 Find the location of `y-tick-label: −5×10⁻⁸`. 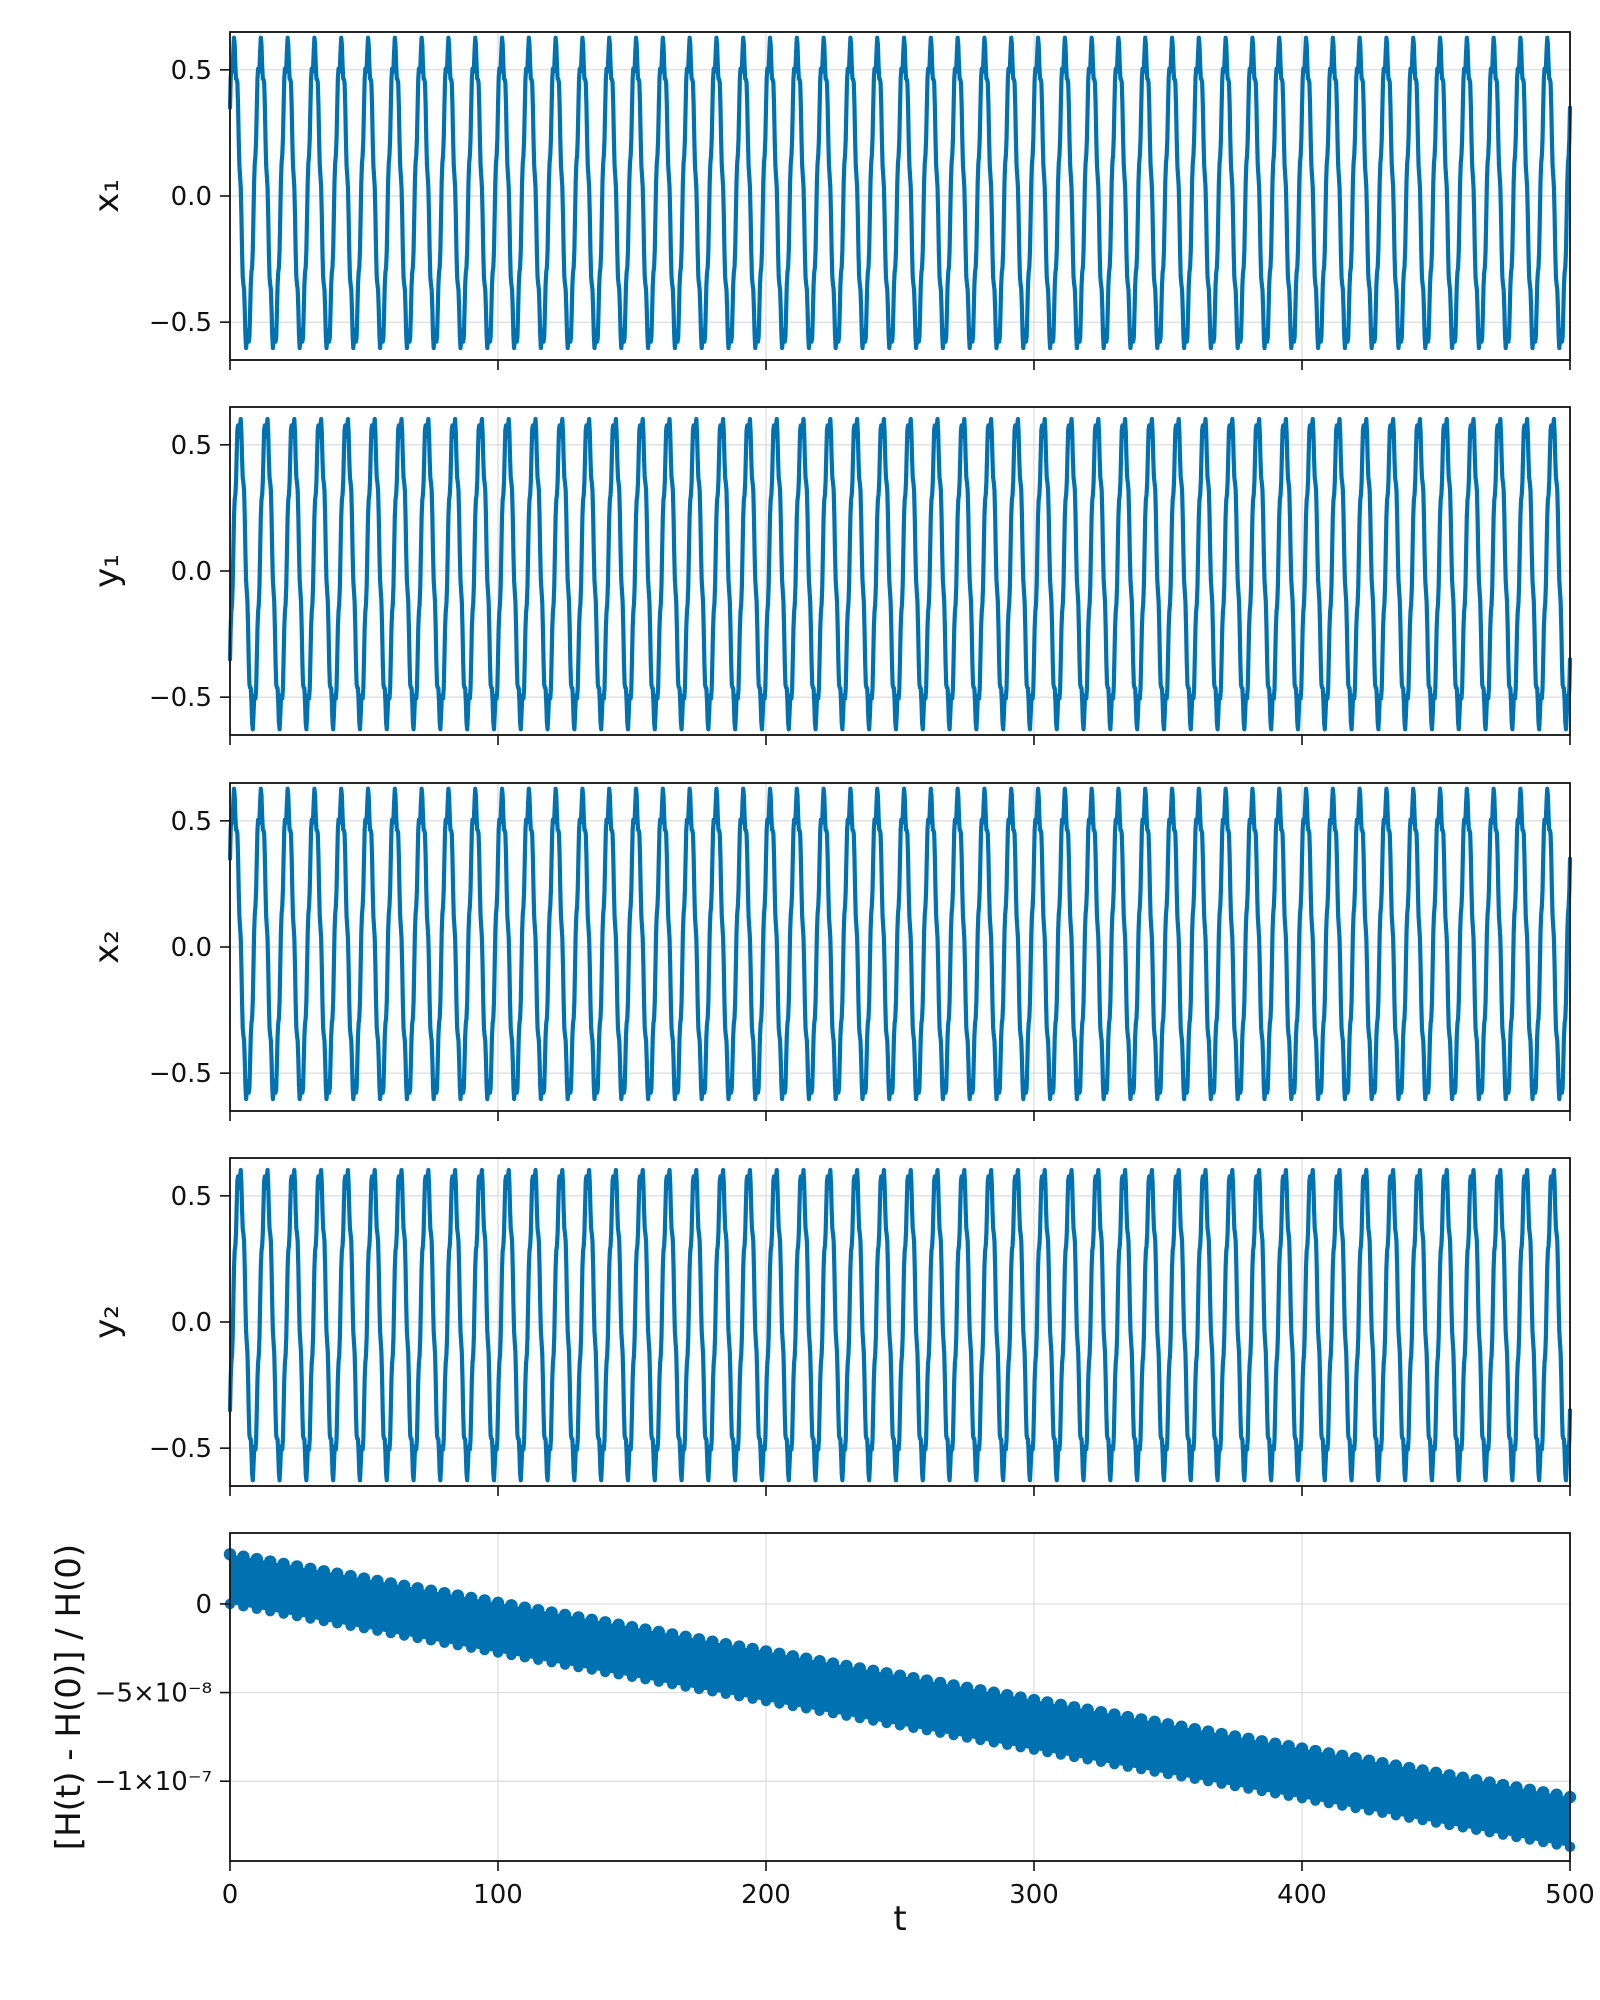

y-tick-label: −5×10⁻⁸ is located at coordinates (153, 1694).